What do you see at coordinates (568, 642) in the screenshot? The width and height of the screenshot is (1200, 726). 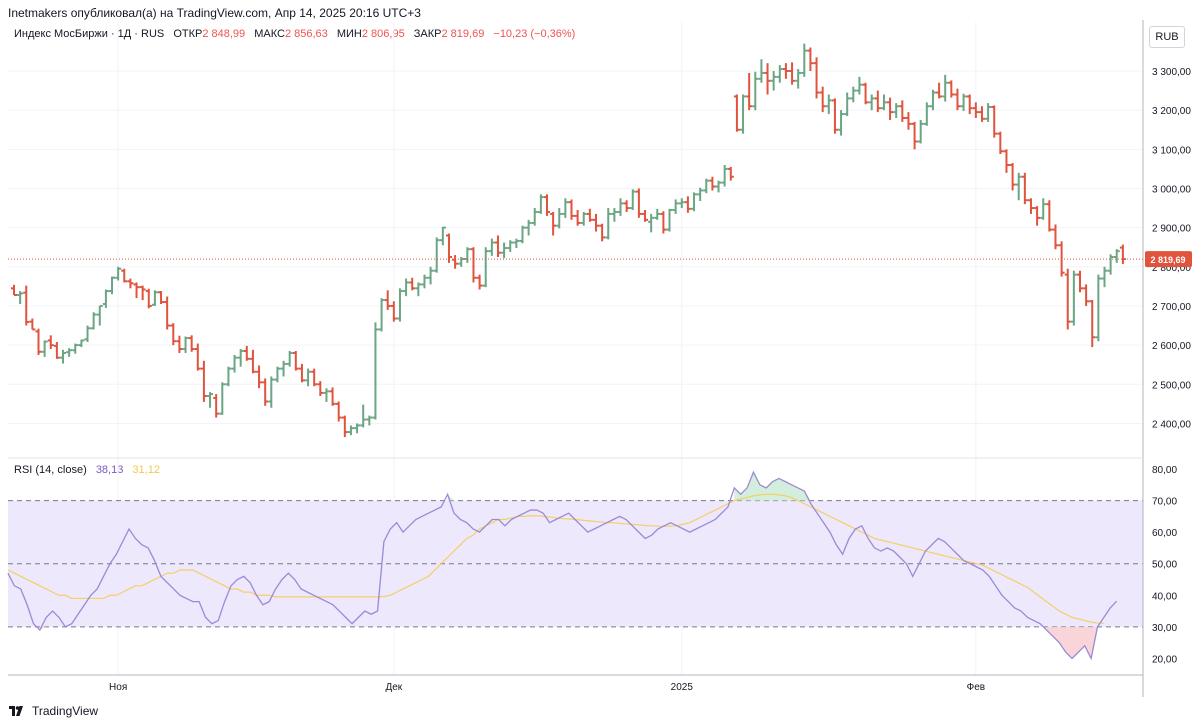 I see `oversold-fill` at bounding box center [568, 642].